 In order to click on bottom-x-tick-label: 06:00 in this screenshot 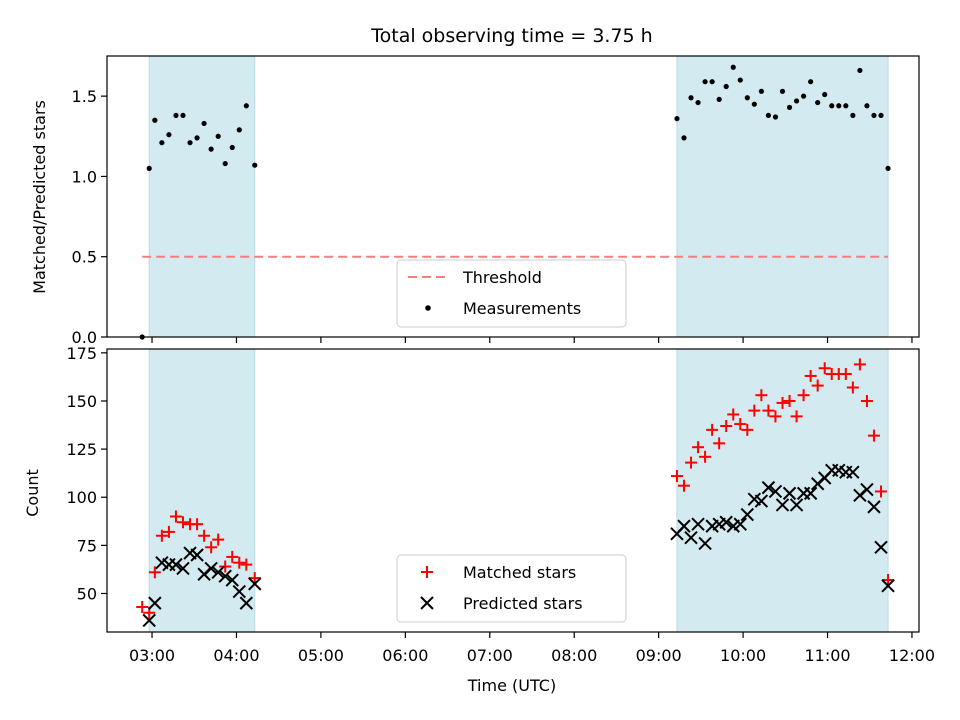, I will do `click(405, 655)`.